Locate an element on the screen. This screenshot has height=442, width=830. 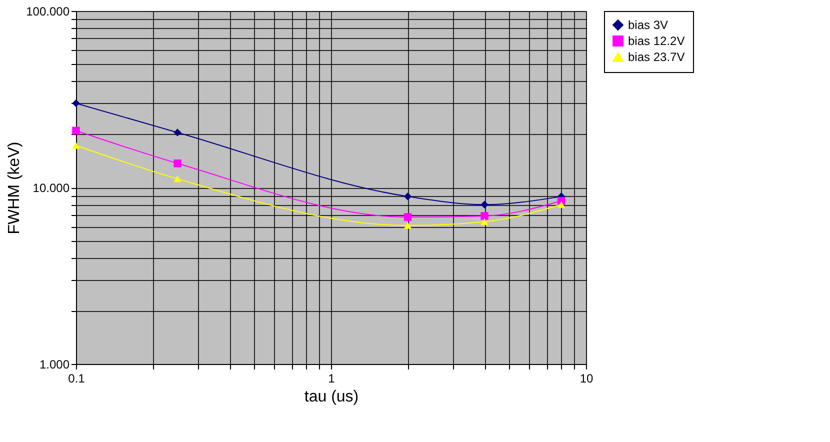
y-tick-label: 10.000 is located at coordinates (51, 188).